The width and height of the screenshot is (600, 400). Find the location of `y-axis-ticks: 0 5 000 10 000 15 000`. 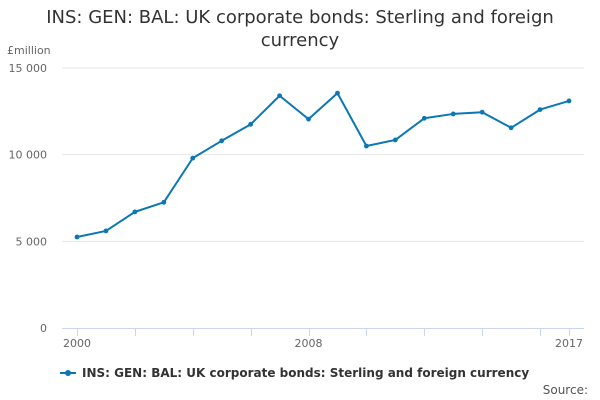

y-axis-ticks: 0 5 000 10 000 15 000 is located at coordinates (28, 198).